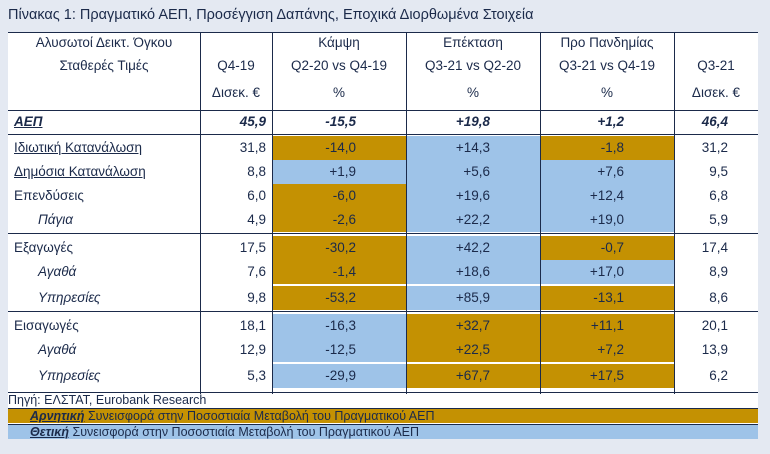  What do you see at coordinates (339, 42) in the screenshot?
I see `header-kampsi-line1: Κάμψη` at bounding box center [339, 42].